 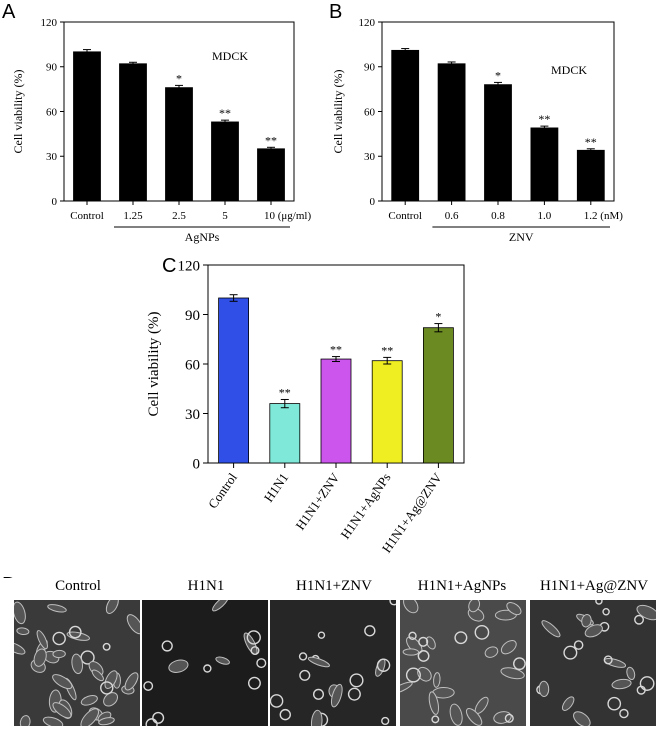 What do you see at coordinates (78, 586) in the screenshot?
I see `micrograph-label-control: Control` at bounding box center [78, 586].